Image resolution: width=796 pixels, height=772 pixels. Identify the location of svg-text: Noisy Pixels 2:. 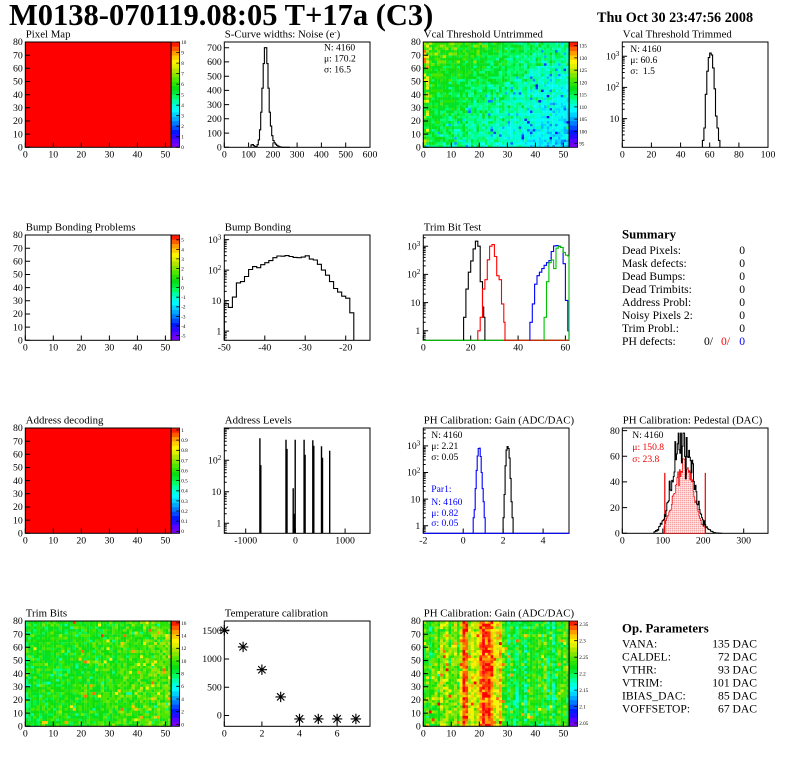
(657, 315).